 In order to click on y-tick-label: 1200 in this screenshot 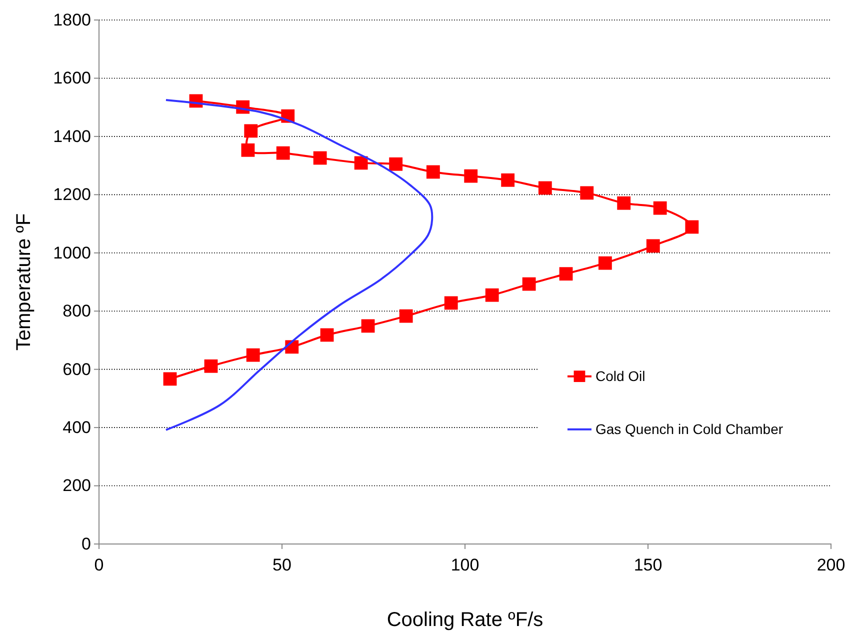, I will do `click(72, 194)`.